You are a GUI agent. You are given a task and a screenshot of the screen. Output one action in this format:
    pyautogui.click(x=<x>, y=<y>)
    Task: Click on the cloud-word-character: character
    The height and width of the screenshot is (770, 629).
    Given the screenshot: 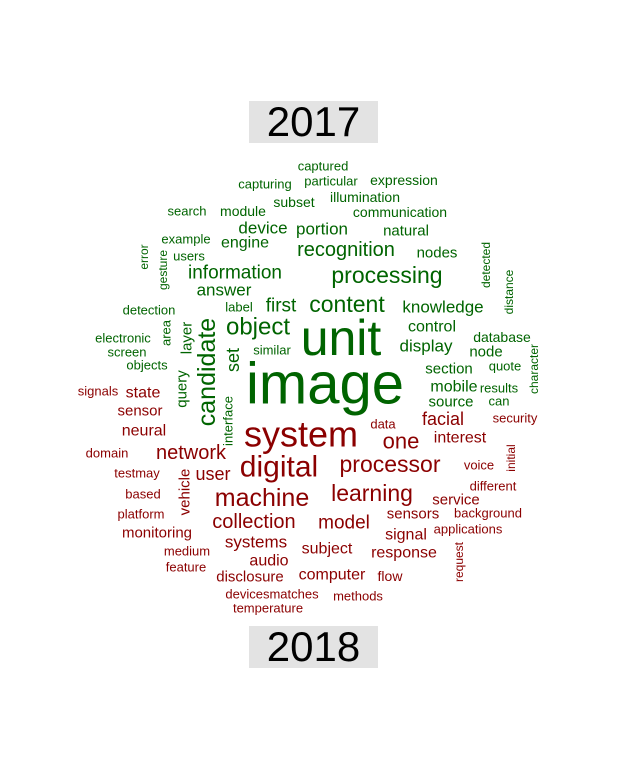 What is the action you would take?
    pyautogui.click(x=534, y=369)
    